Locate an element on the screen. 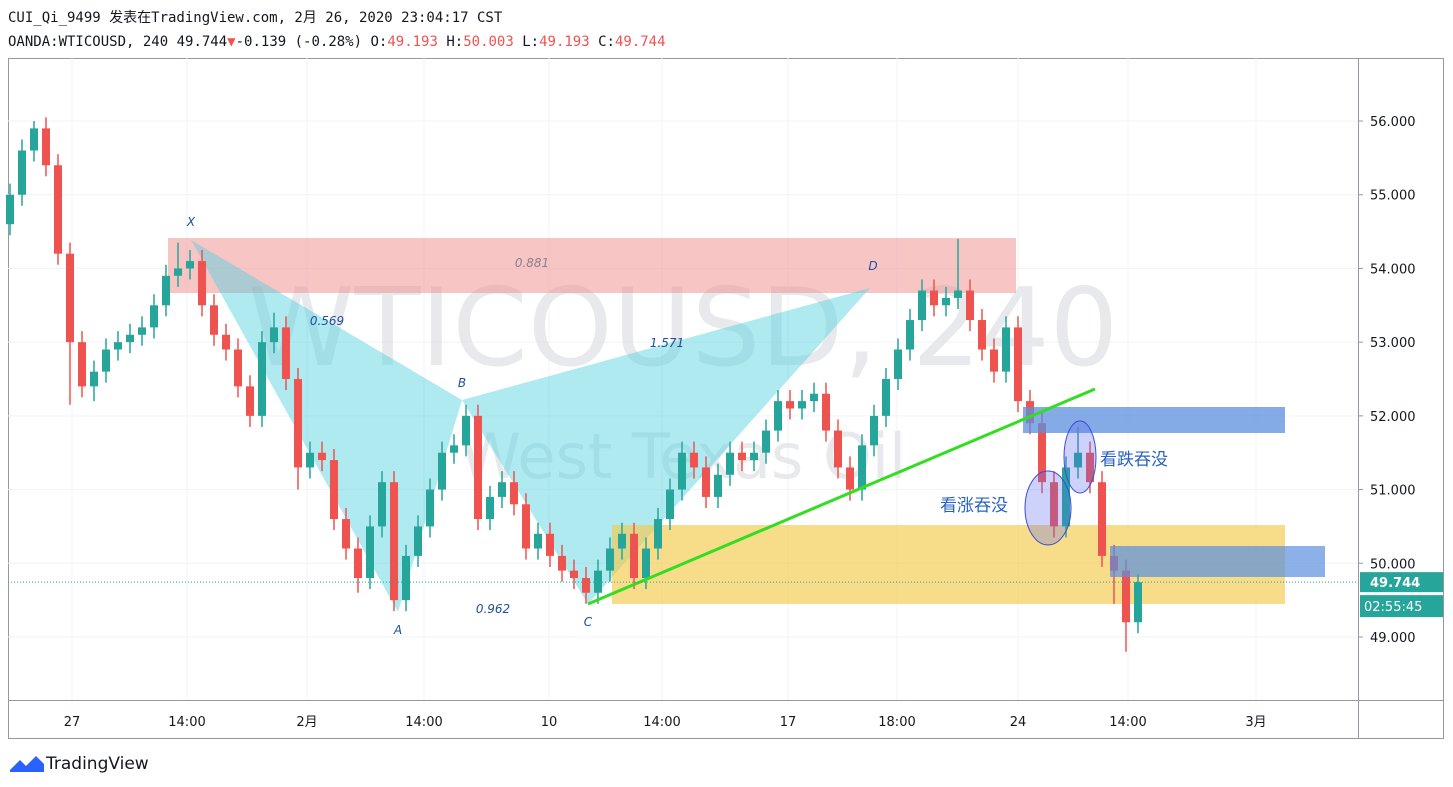 The height and width of the screenshot is (787, 1453). close: 49.744 is located at coordinates (640, 42).